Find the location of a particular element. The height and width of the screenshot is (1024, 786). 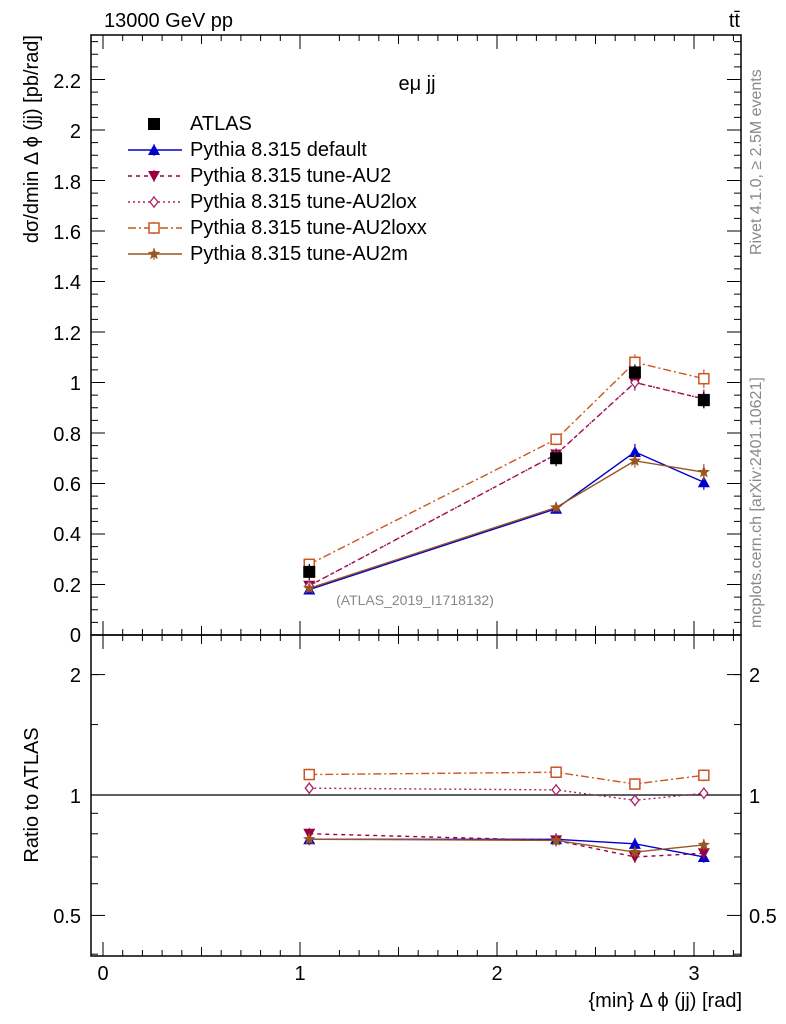

main-ytick-label: 1.6 is located at coordinates (67, 233).